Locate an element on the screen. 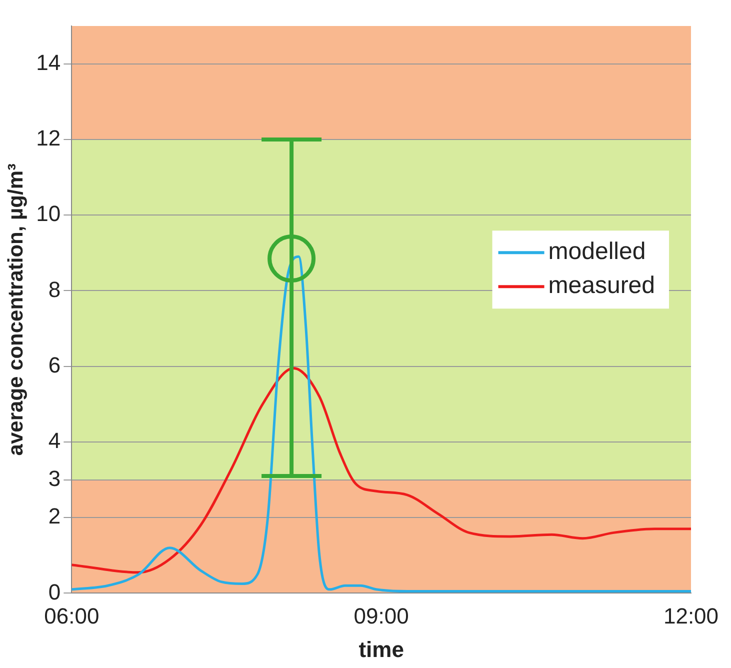 The image size is (731, 668). y-tick-label: 6 is located at coordinates (54, 365).